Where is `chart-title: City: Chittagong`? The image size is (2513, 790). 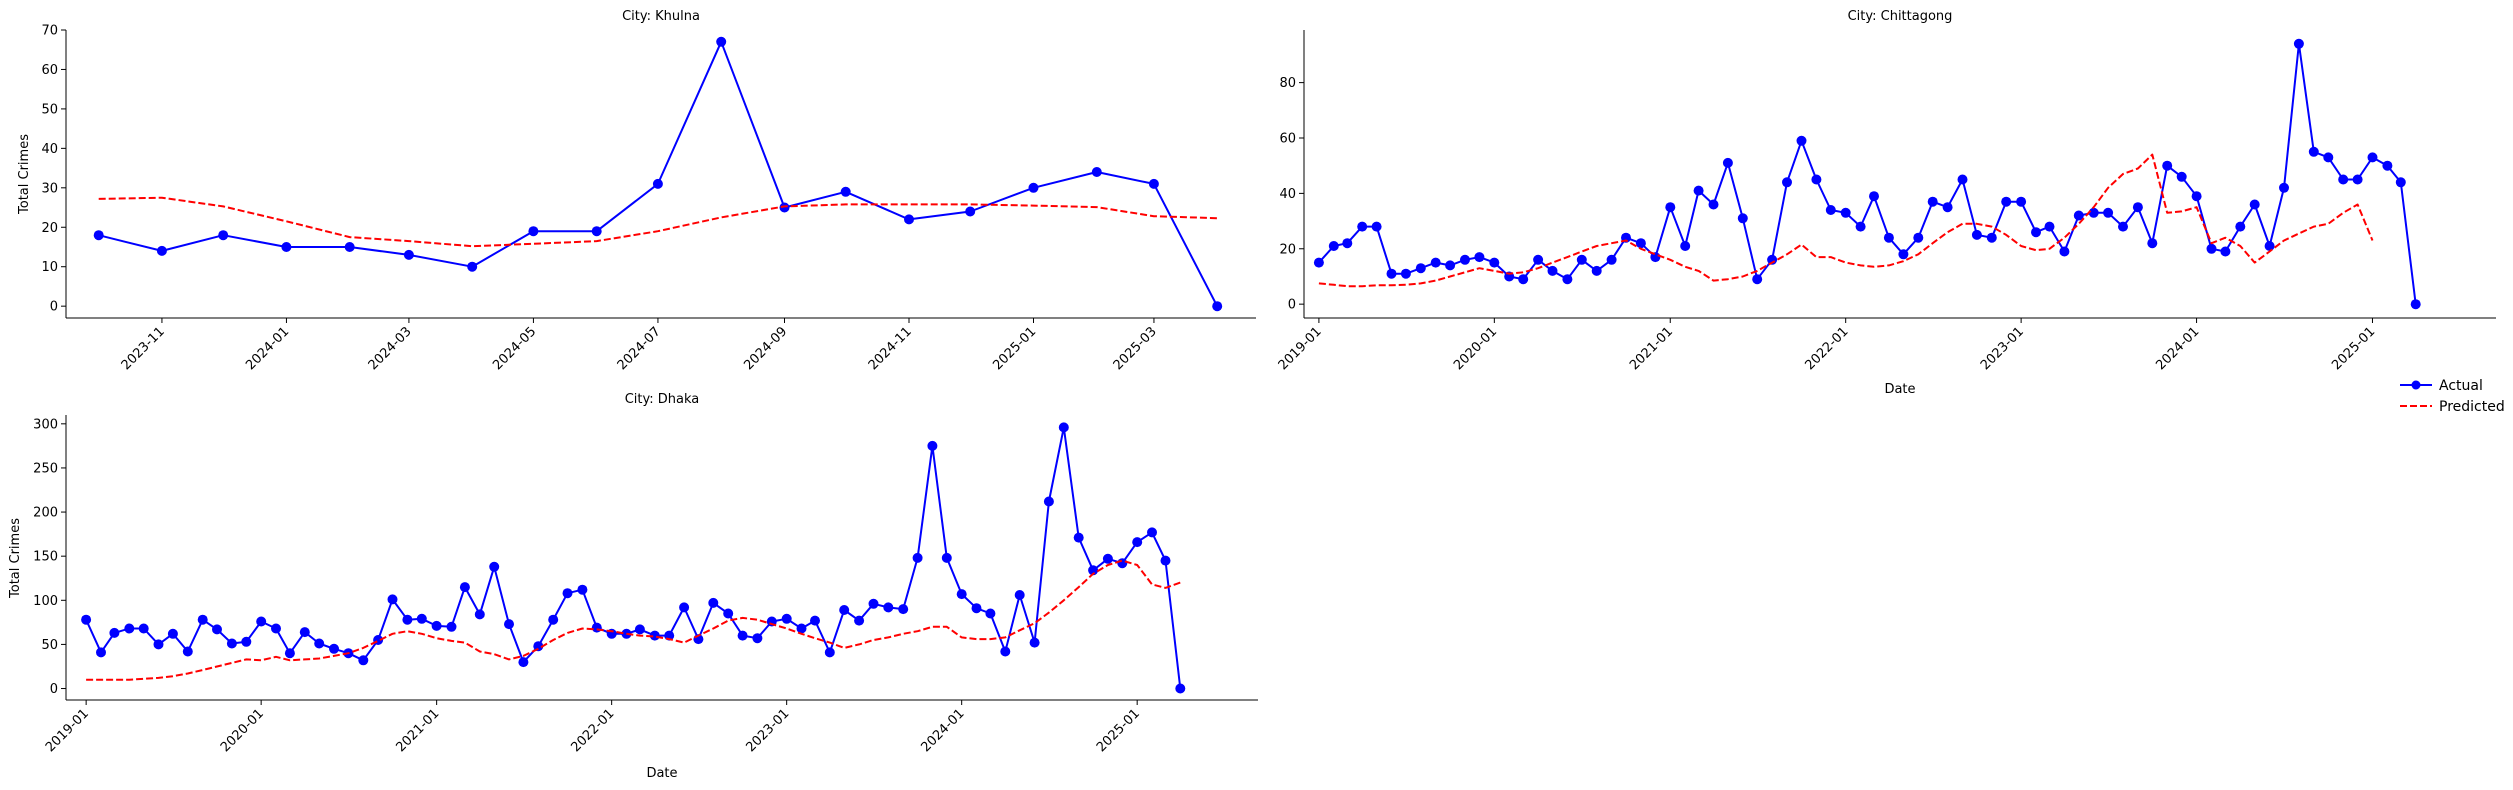
chart-title: City: Chittagong is located at coordinates (1900, 16).